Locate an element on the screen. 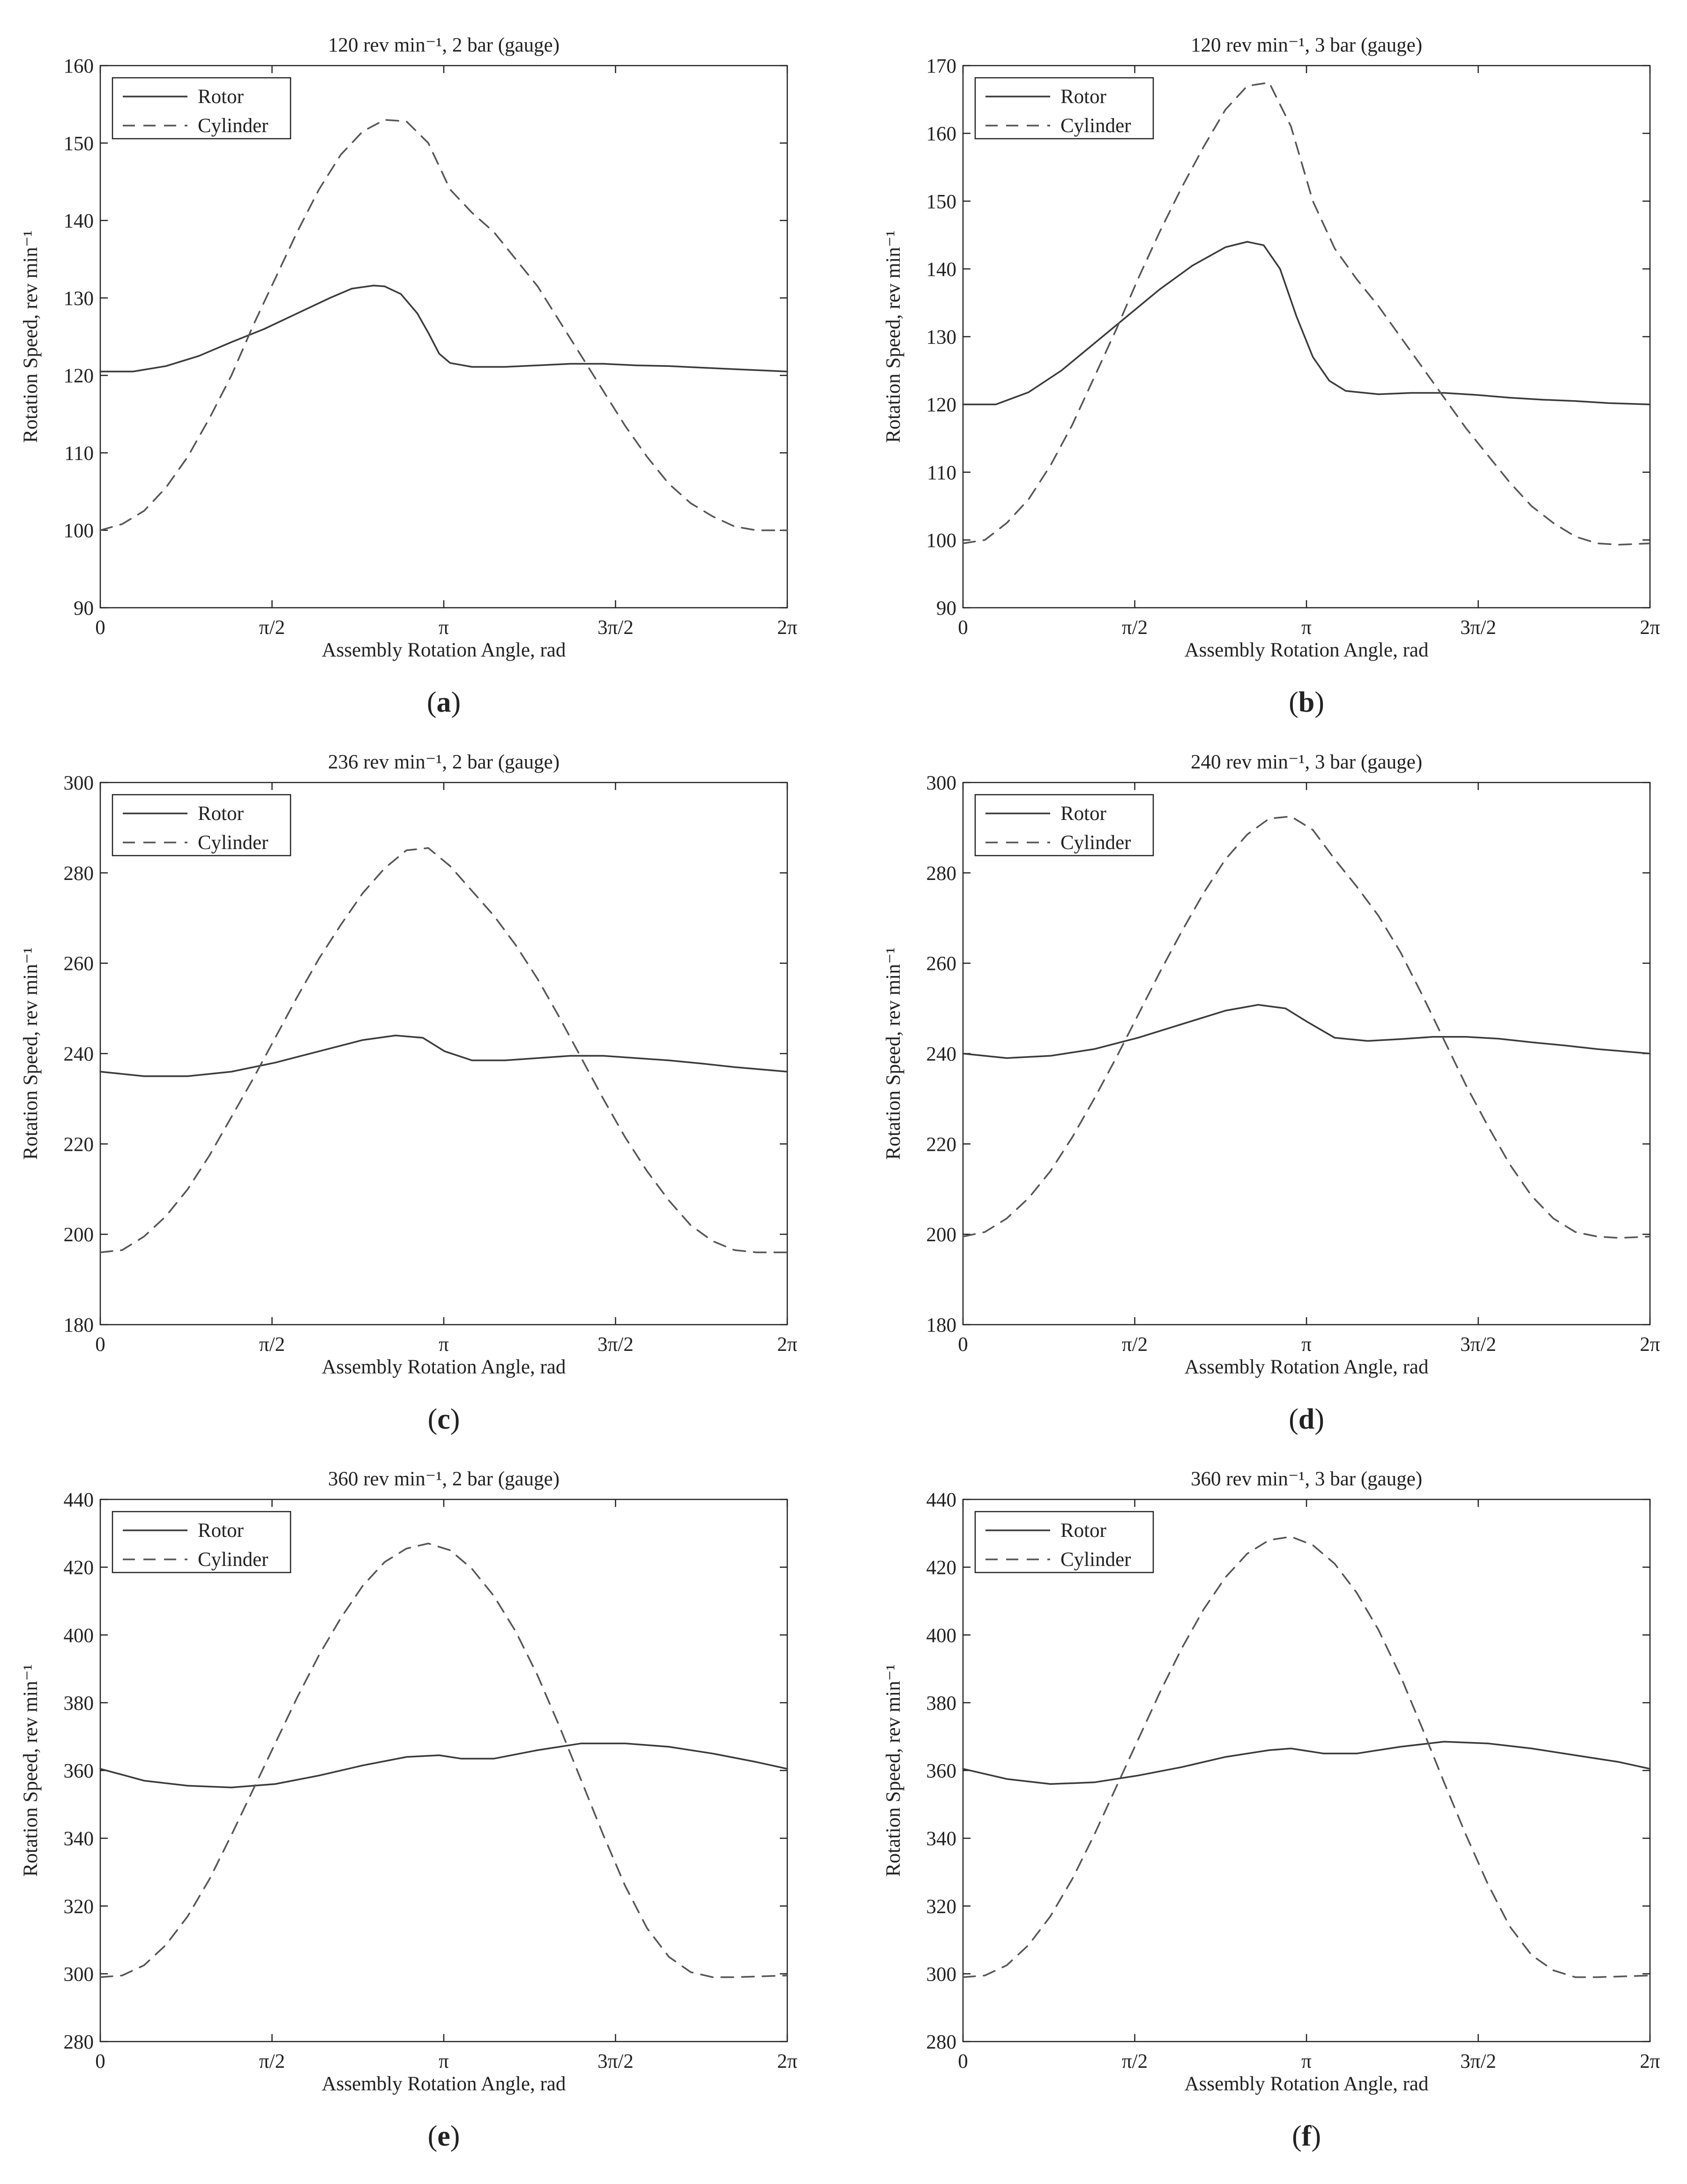  panel-label: (d) is located at coordinates (1306, 1419).